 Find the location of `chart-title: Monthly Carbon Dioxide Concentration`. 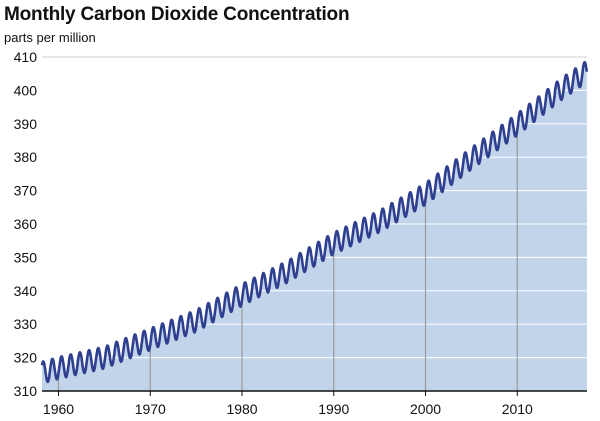

chart-title: Monthly Carbon Dioxide Concentration is located at coordinates (177, 14).